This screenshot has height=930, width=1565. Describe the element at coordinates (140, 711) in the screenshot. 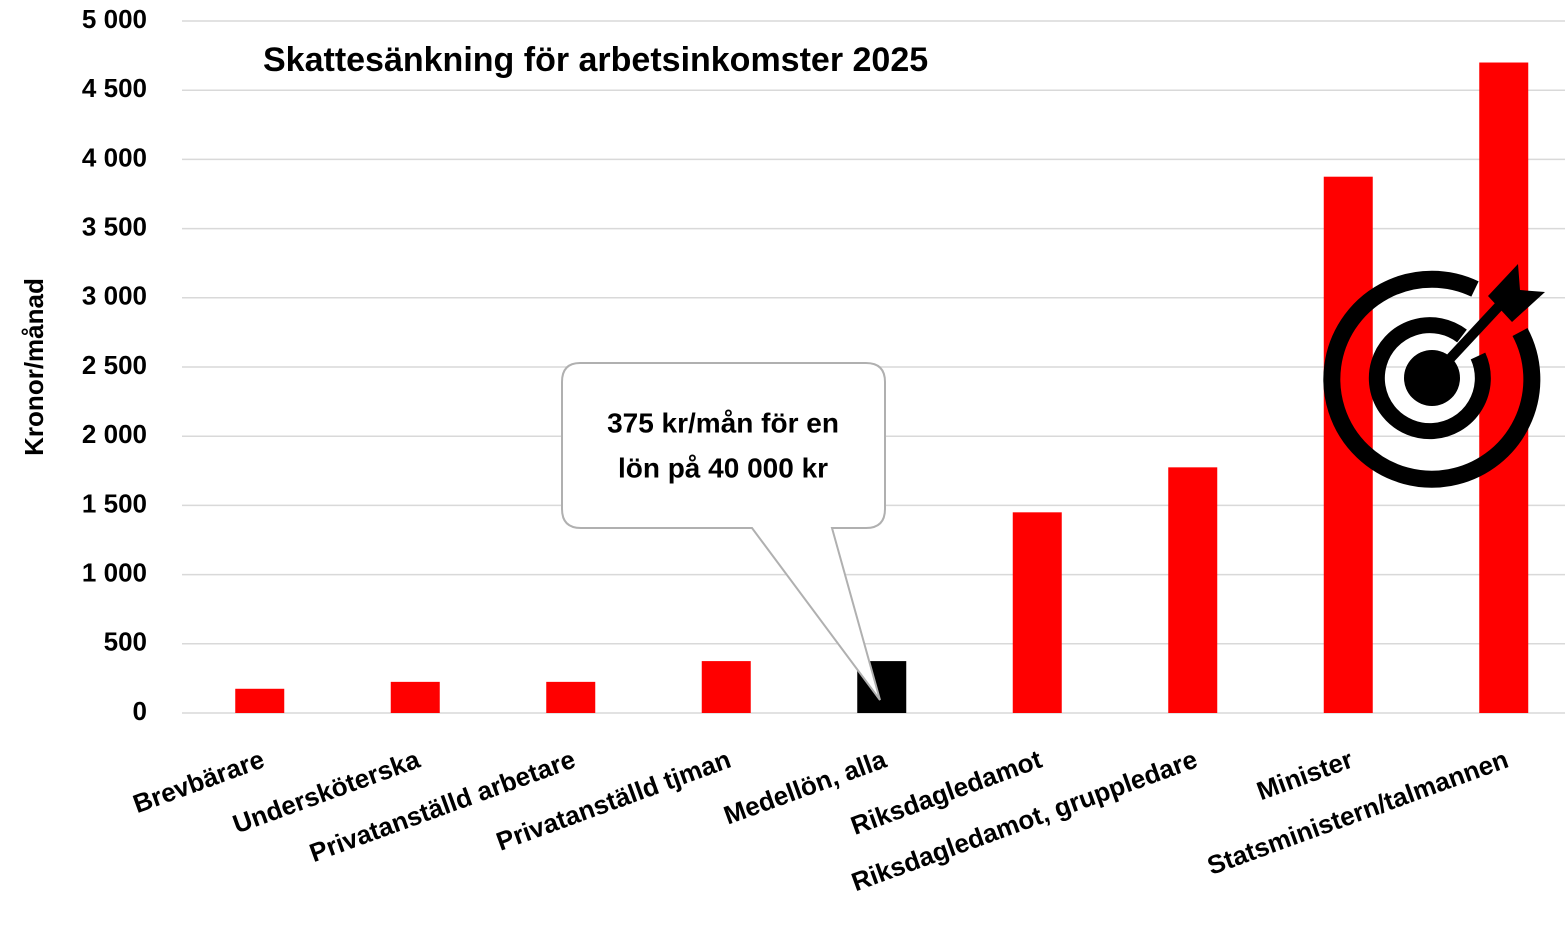

I see `y-tick-label: 0` at that location.